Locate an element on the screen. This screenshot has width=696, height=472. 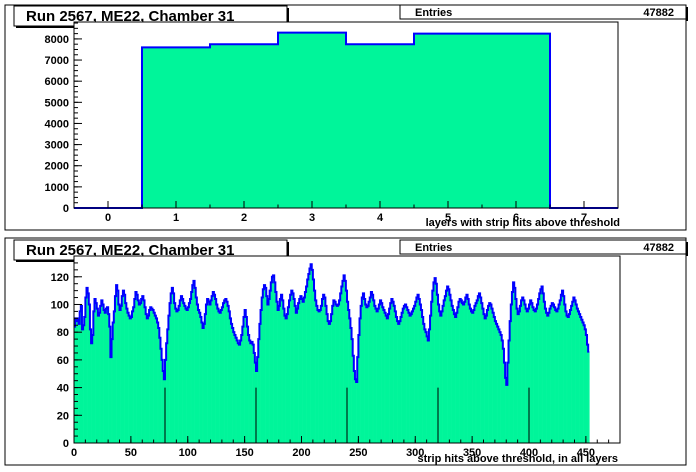
stats-box-shadow is located at coordinates (687, 249).